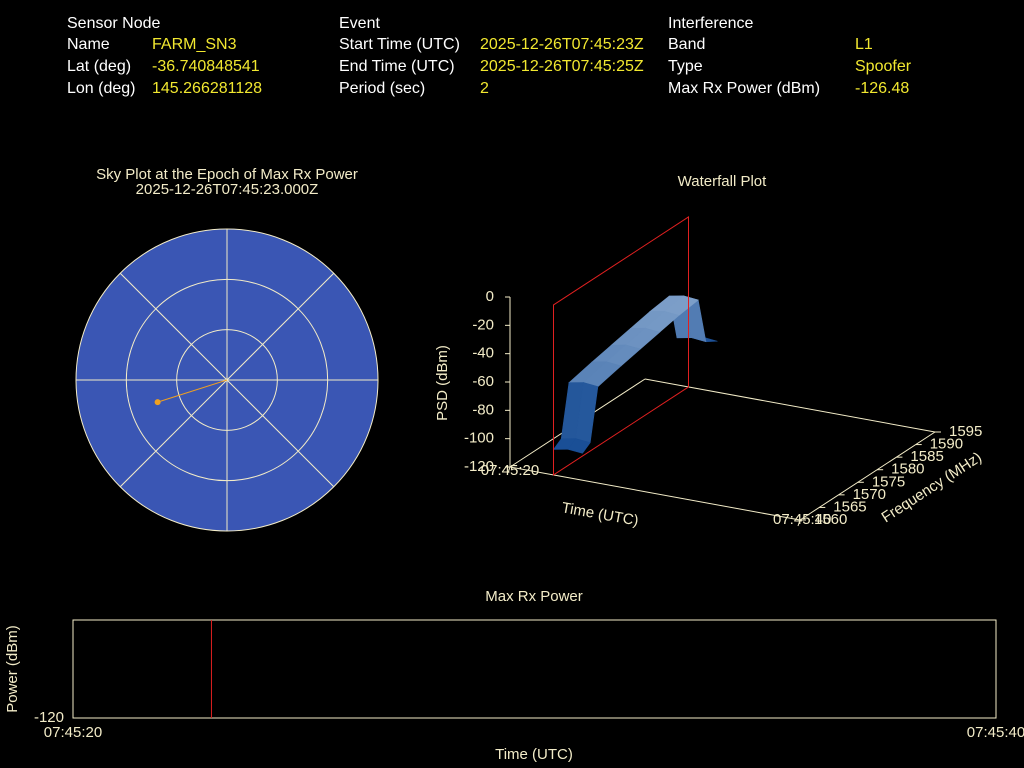 Image resolution: width=1024 pixels, height=768 pixels. I want to click on z-tick-label: 0, so click(490, 296).